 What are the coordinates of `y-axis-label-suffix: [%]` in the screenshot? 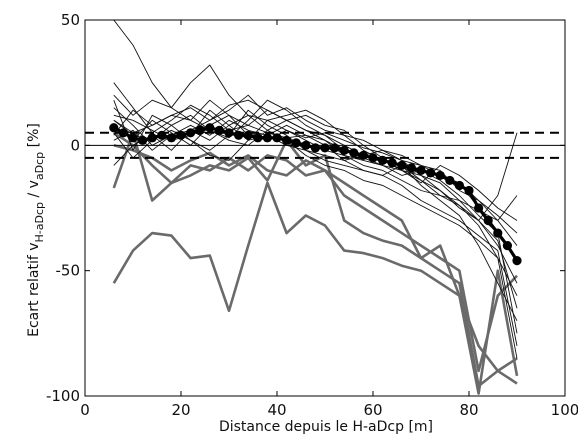 It's located at (34, 137).